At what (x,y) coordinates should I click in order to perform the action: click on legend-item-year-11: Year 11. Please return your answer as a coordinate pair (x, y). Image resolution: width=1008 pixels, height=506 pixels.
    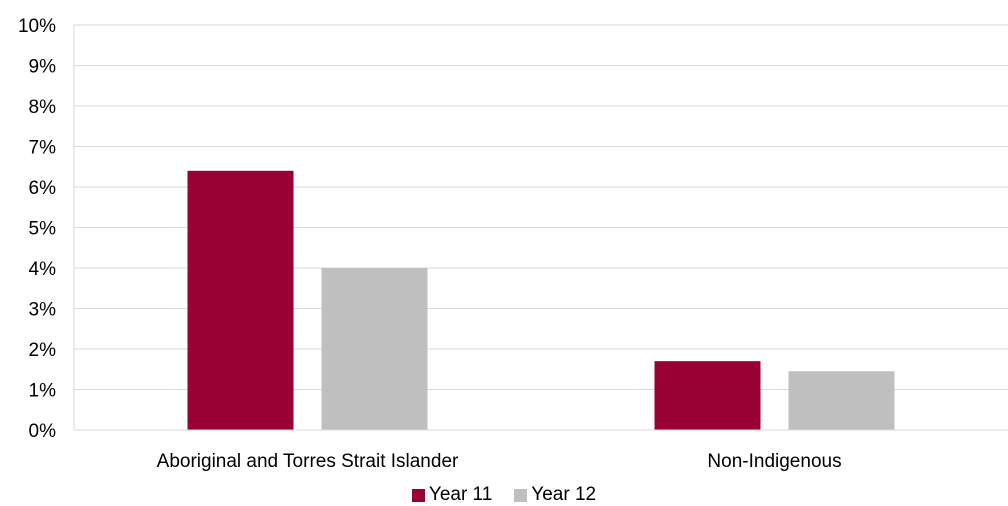
    Looking at the image, I should click on (452, 495).